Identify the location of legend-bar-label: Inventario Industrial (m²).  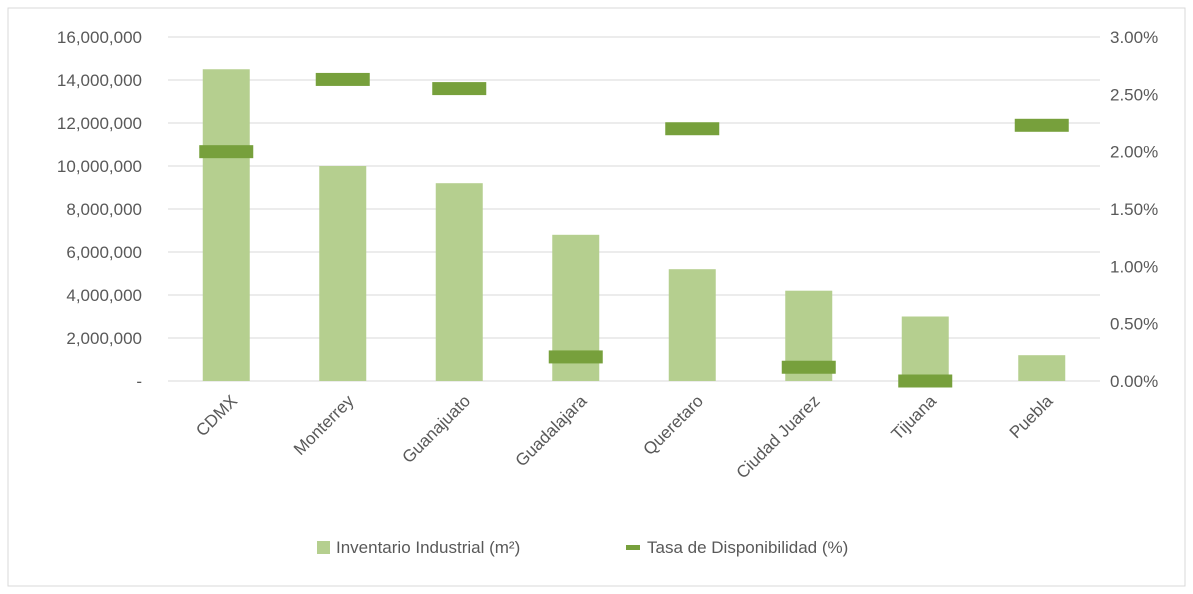
(428, 547).